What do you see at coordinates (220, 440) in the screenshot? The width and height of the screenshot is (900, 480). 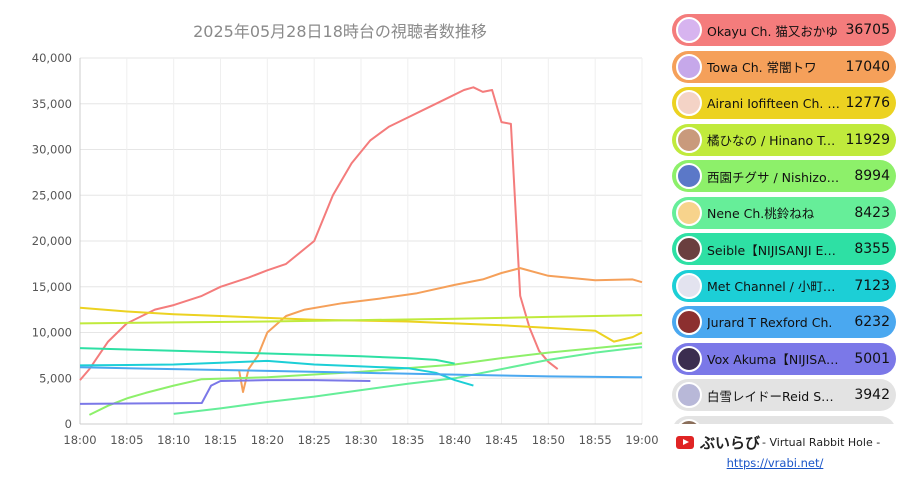 I see `x-tick-label: 18:15` at bounding box center [220, 440].